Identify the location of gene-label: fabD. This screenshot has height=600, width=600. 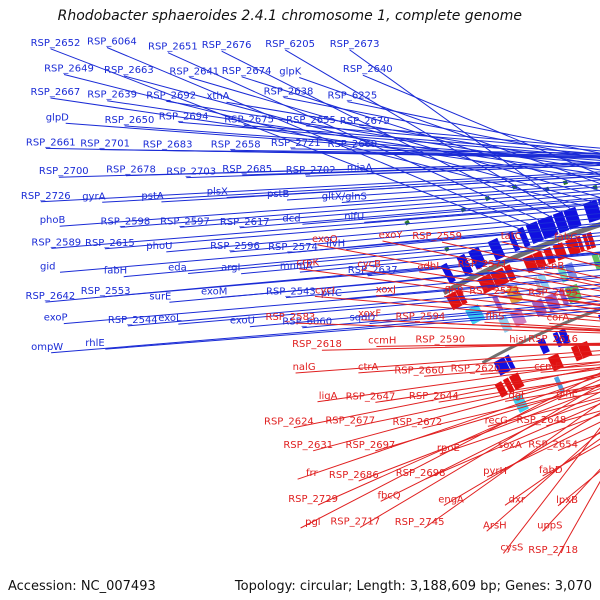
(551, 470).